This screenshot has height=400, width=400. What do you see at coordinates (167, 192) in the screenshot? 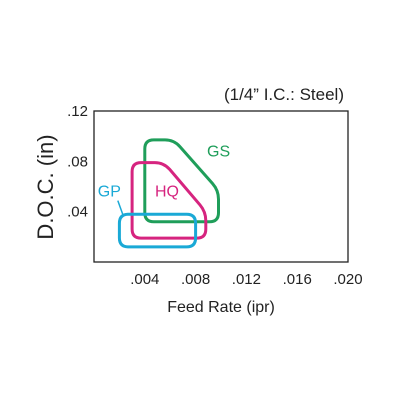
I see `region-label-hq: HQ` at bounding box center [167, 192].